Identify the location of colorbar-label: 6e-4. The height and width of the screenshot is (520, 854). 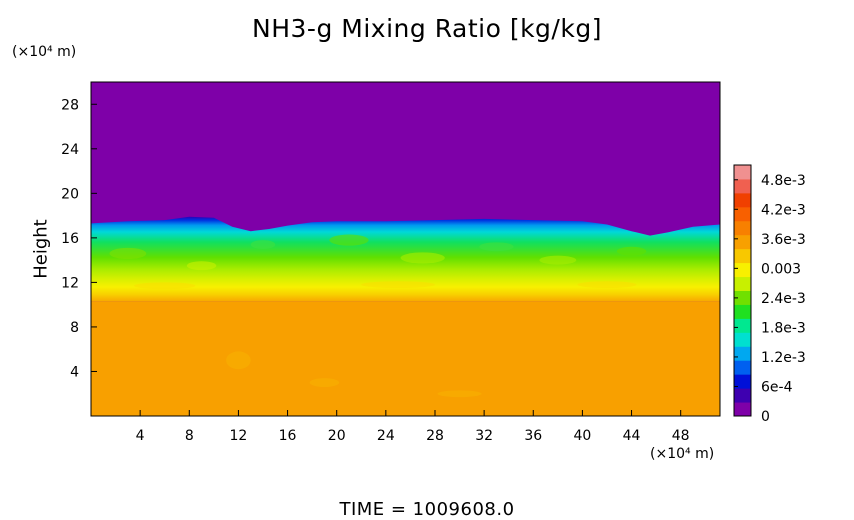
(777, 387).